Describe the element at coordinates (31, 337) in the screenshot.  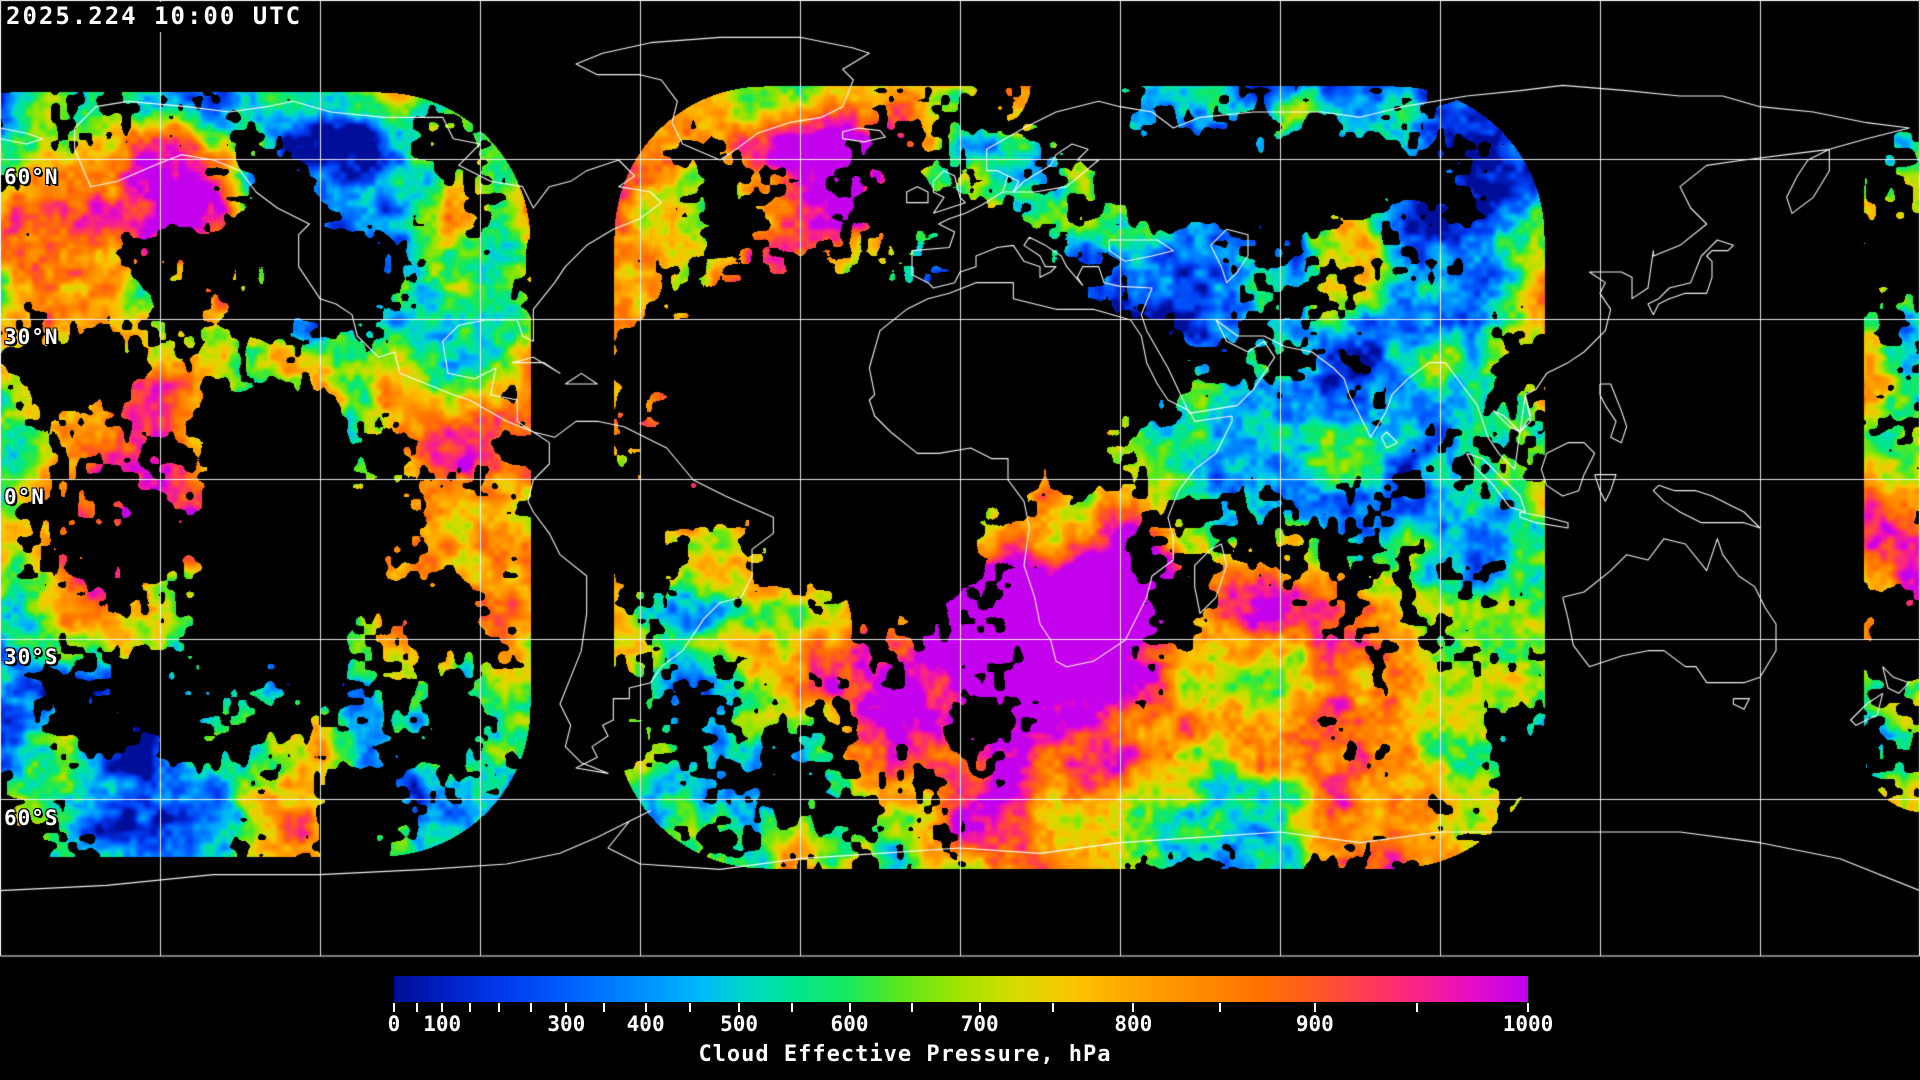
I see `latitude-label: 30°N` at that location.